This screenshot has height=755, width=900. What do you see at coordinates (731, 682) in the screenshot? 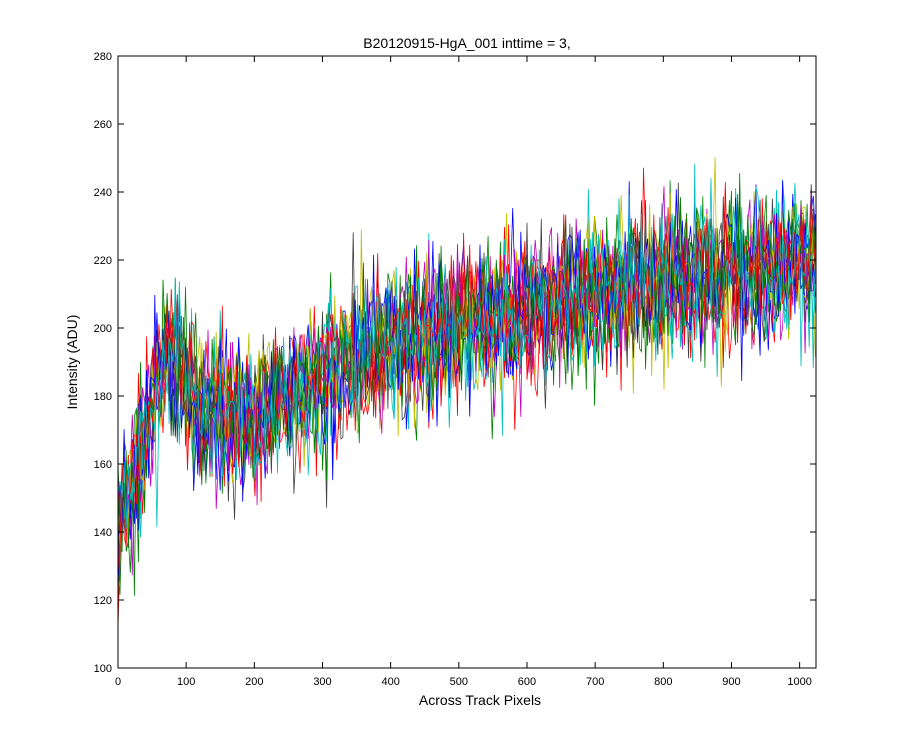
I see `x-tick-label: 900` at bounding box center [731, 682].